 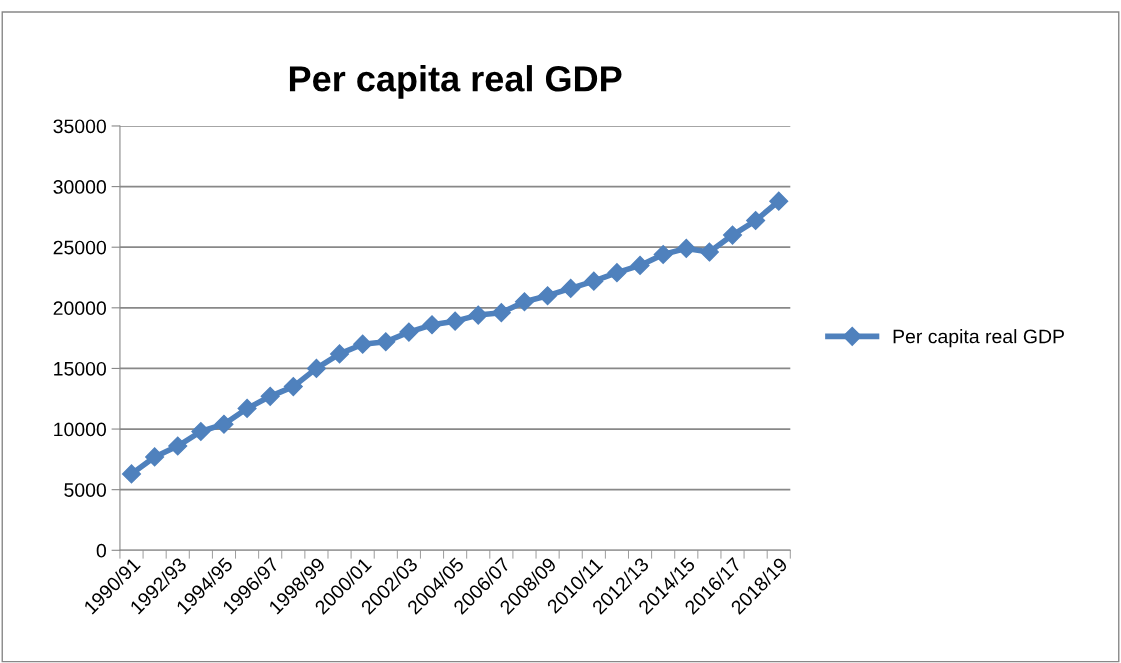 I want to click on y-tick-label: 20000, so click(x=79, y=308).